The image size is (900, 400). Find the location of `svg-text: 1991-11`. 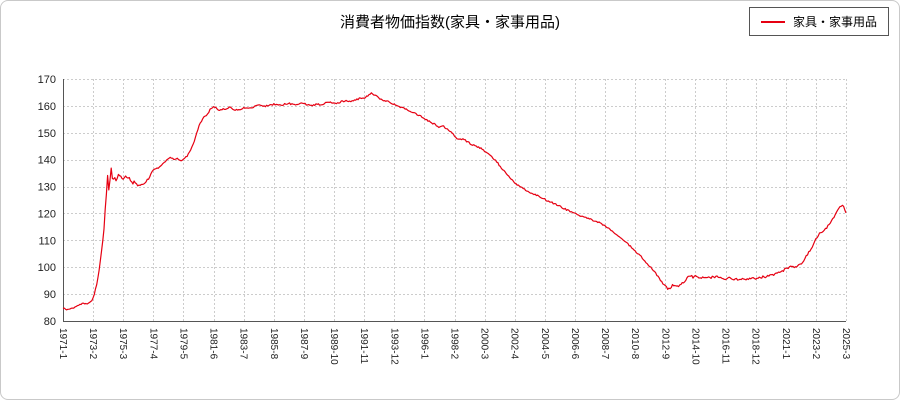

svg-text: 1991-11 is located at coordinates (363, 346).